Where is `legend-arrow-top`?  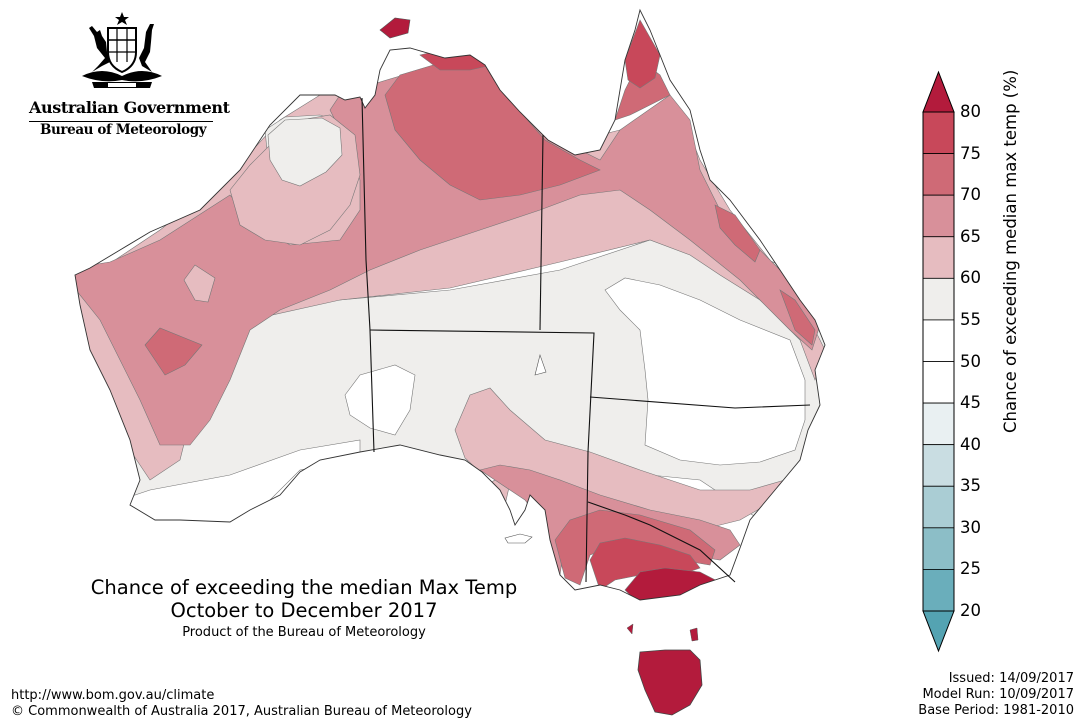
legend-arrow-top is located at coordinates (938, 91).